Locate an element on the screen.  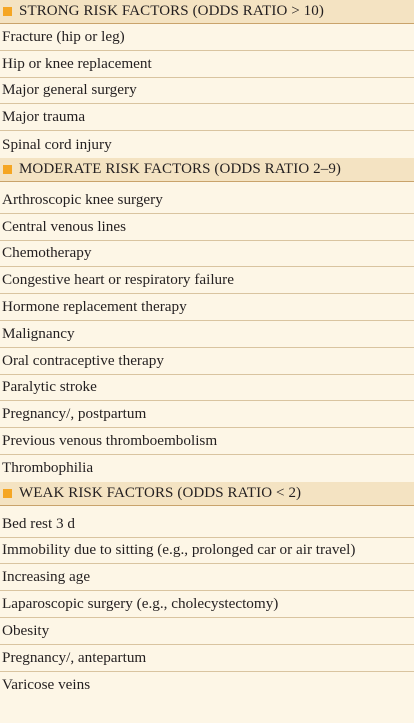
list-item: Hip or knee replacement is located at coordinates (207, 64).